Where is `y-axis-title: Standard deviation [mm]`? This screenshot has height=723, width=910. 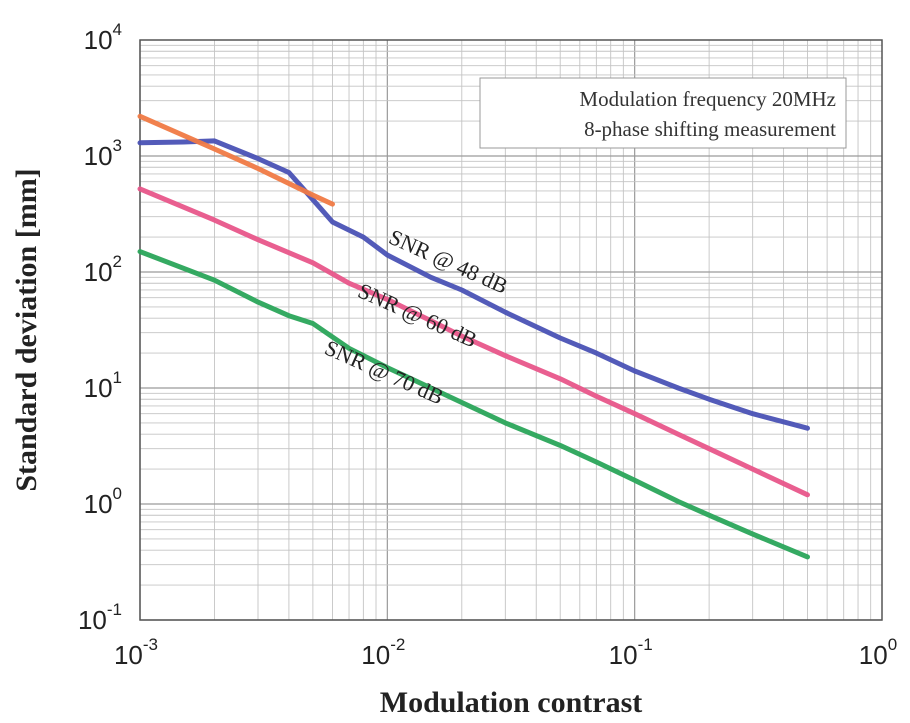 y-axis-title: Standard deviation [mm] is located at coordinates (26, 329).